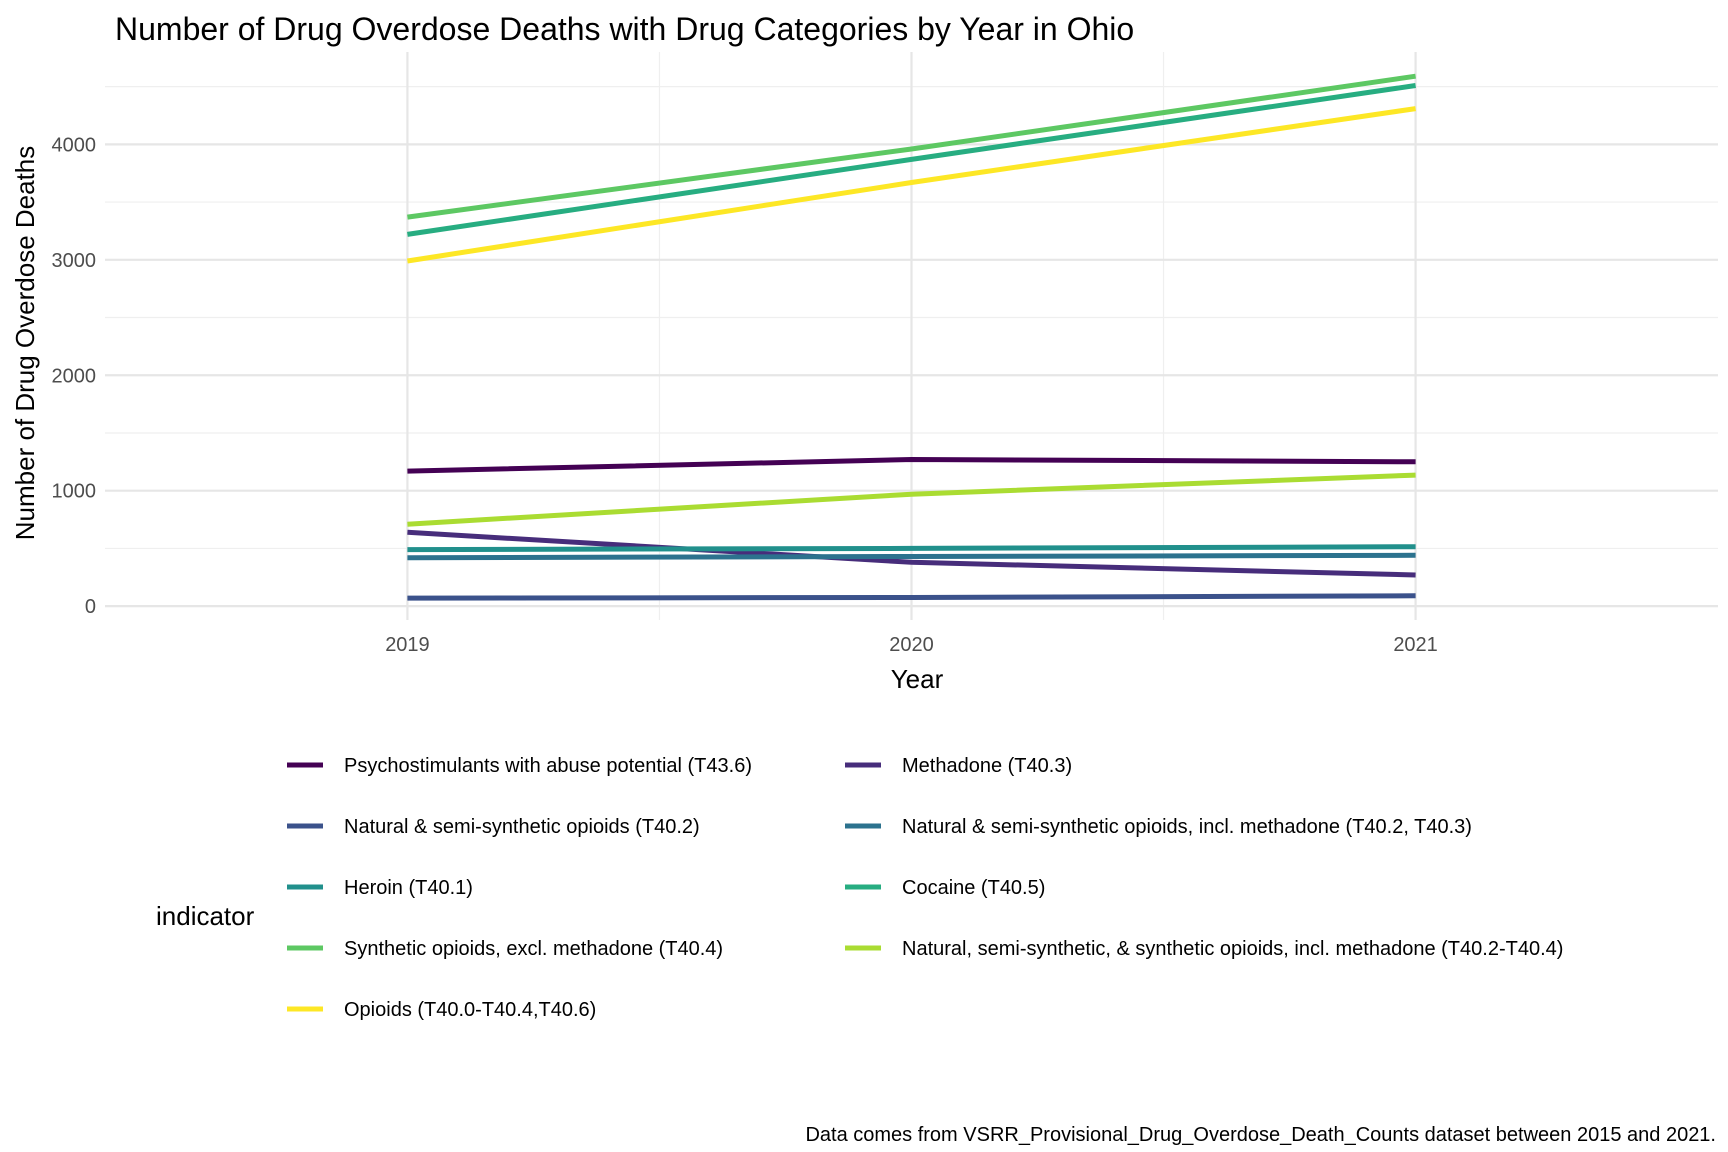 The height and width of the screenshot is (1152, 1728). I want to click on x-axis-ticks: 2019 2020 2021, so click(911, 645).